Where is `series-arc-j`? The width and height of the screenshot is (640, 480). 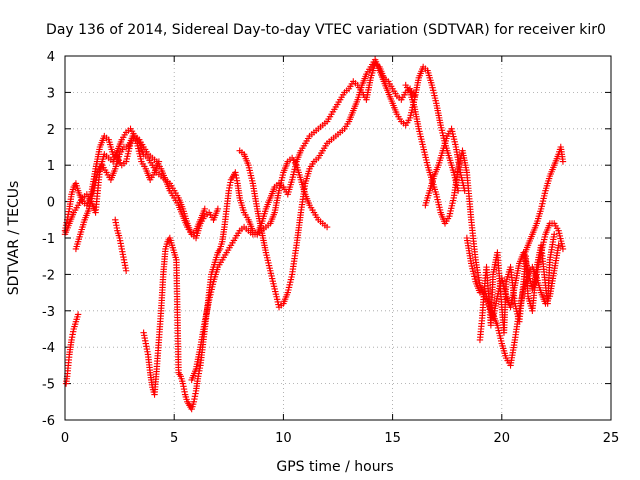 series-arc-j is located at coordinates (445, 167).